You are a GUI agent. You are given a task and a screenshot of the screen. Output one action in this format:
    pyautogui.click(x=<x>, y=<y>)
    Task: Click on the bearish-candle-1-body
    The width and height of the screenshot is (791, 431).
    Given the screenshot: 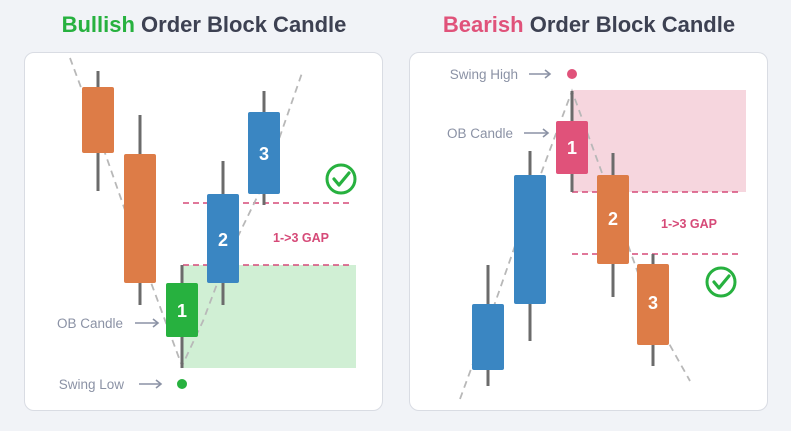 What is the action you would take?
    pyautogui.click(x=572, y=147)
    